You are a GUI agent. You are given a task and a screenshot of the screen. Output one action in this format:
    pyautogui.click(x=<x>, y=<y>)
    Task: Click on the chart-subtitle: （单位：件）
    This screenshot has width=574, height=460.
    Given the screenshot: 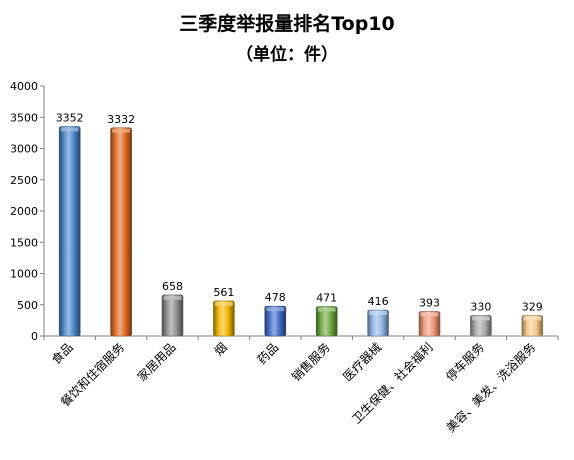 What is the action you would take?
    pyautogui.click(x=287, y=54)
    